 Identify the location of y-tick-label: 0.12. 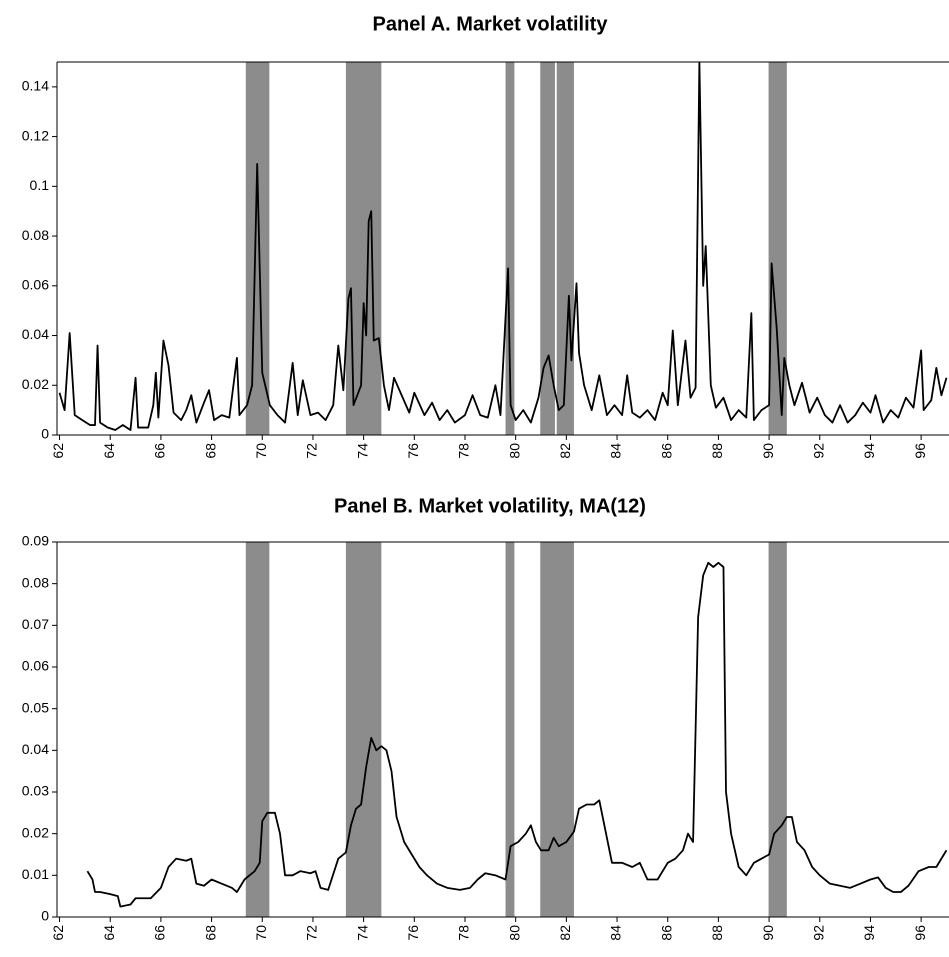
(35, 135).